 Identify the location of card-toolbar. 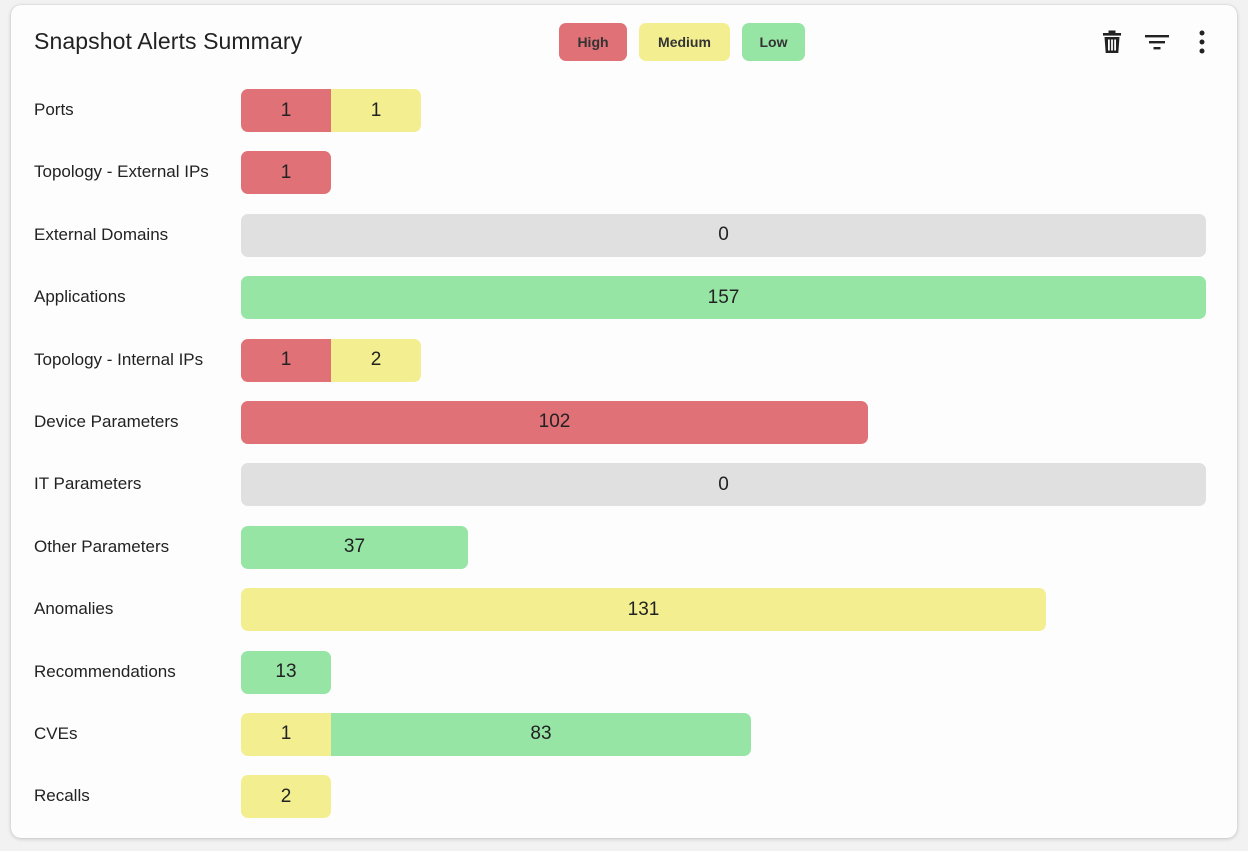
(1157, 42).